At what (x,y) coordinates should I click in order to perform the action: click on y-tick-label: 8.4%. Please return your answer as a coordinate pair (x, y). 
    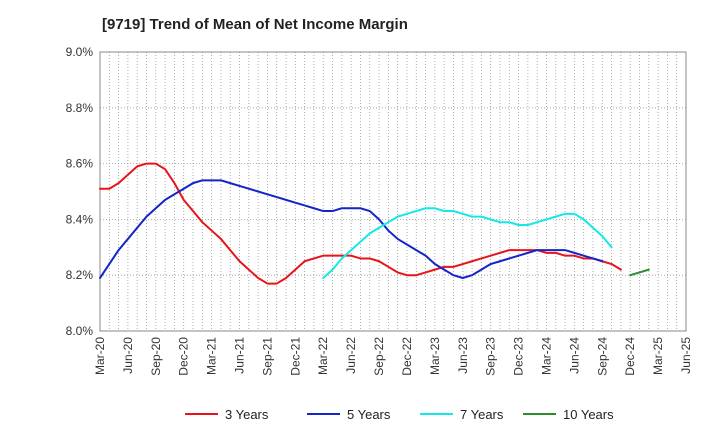
    Looking at the image, I should click on (80, 219).